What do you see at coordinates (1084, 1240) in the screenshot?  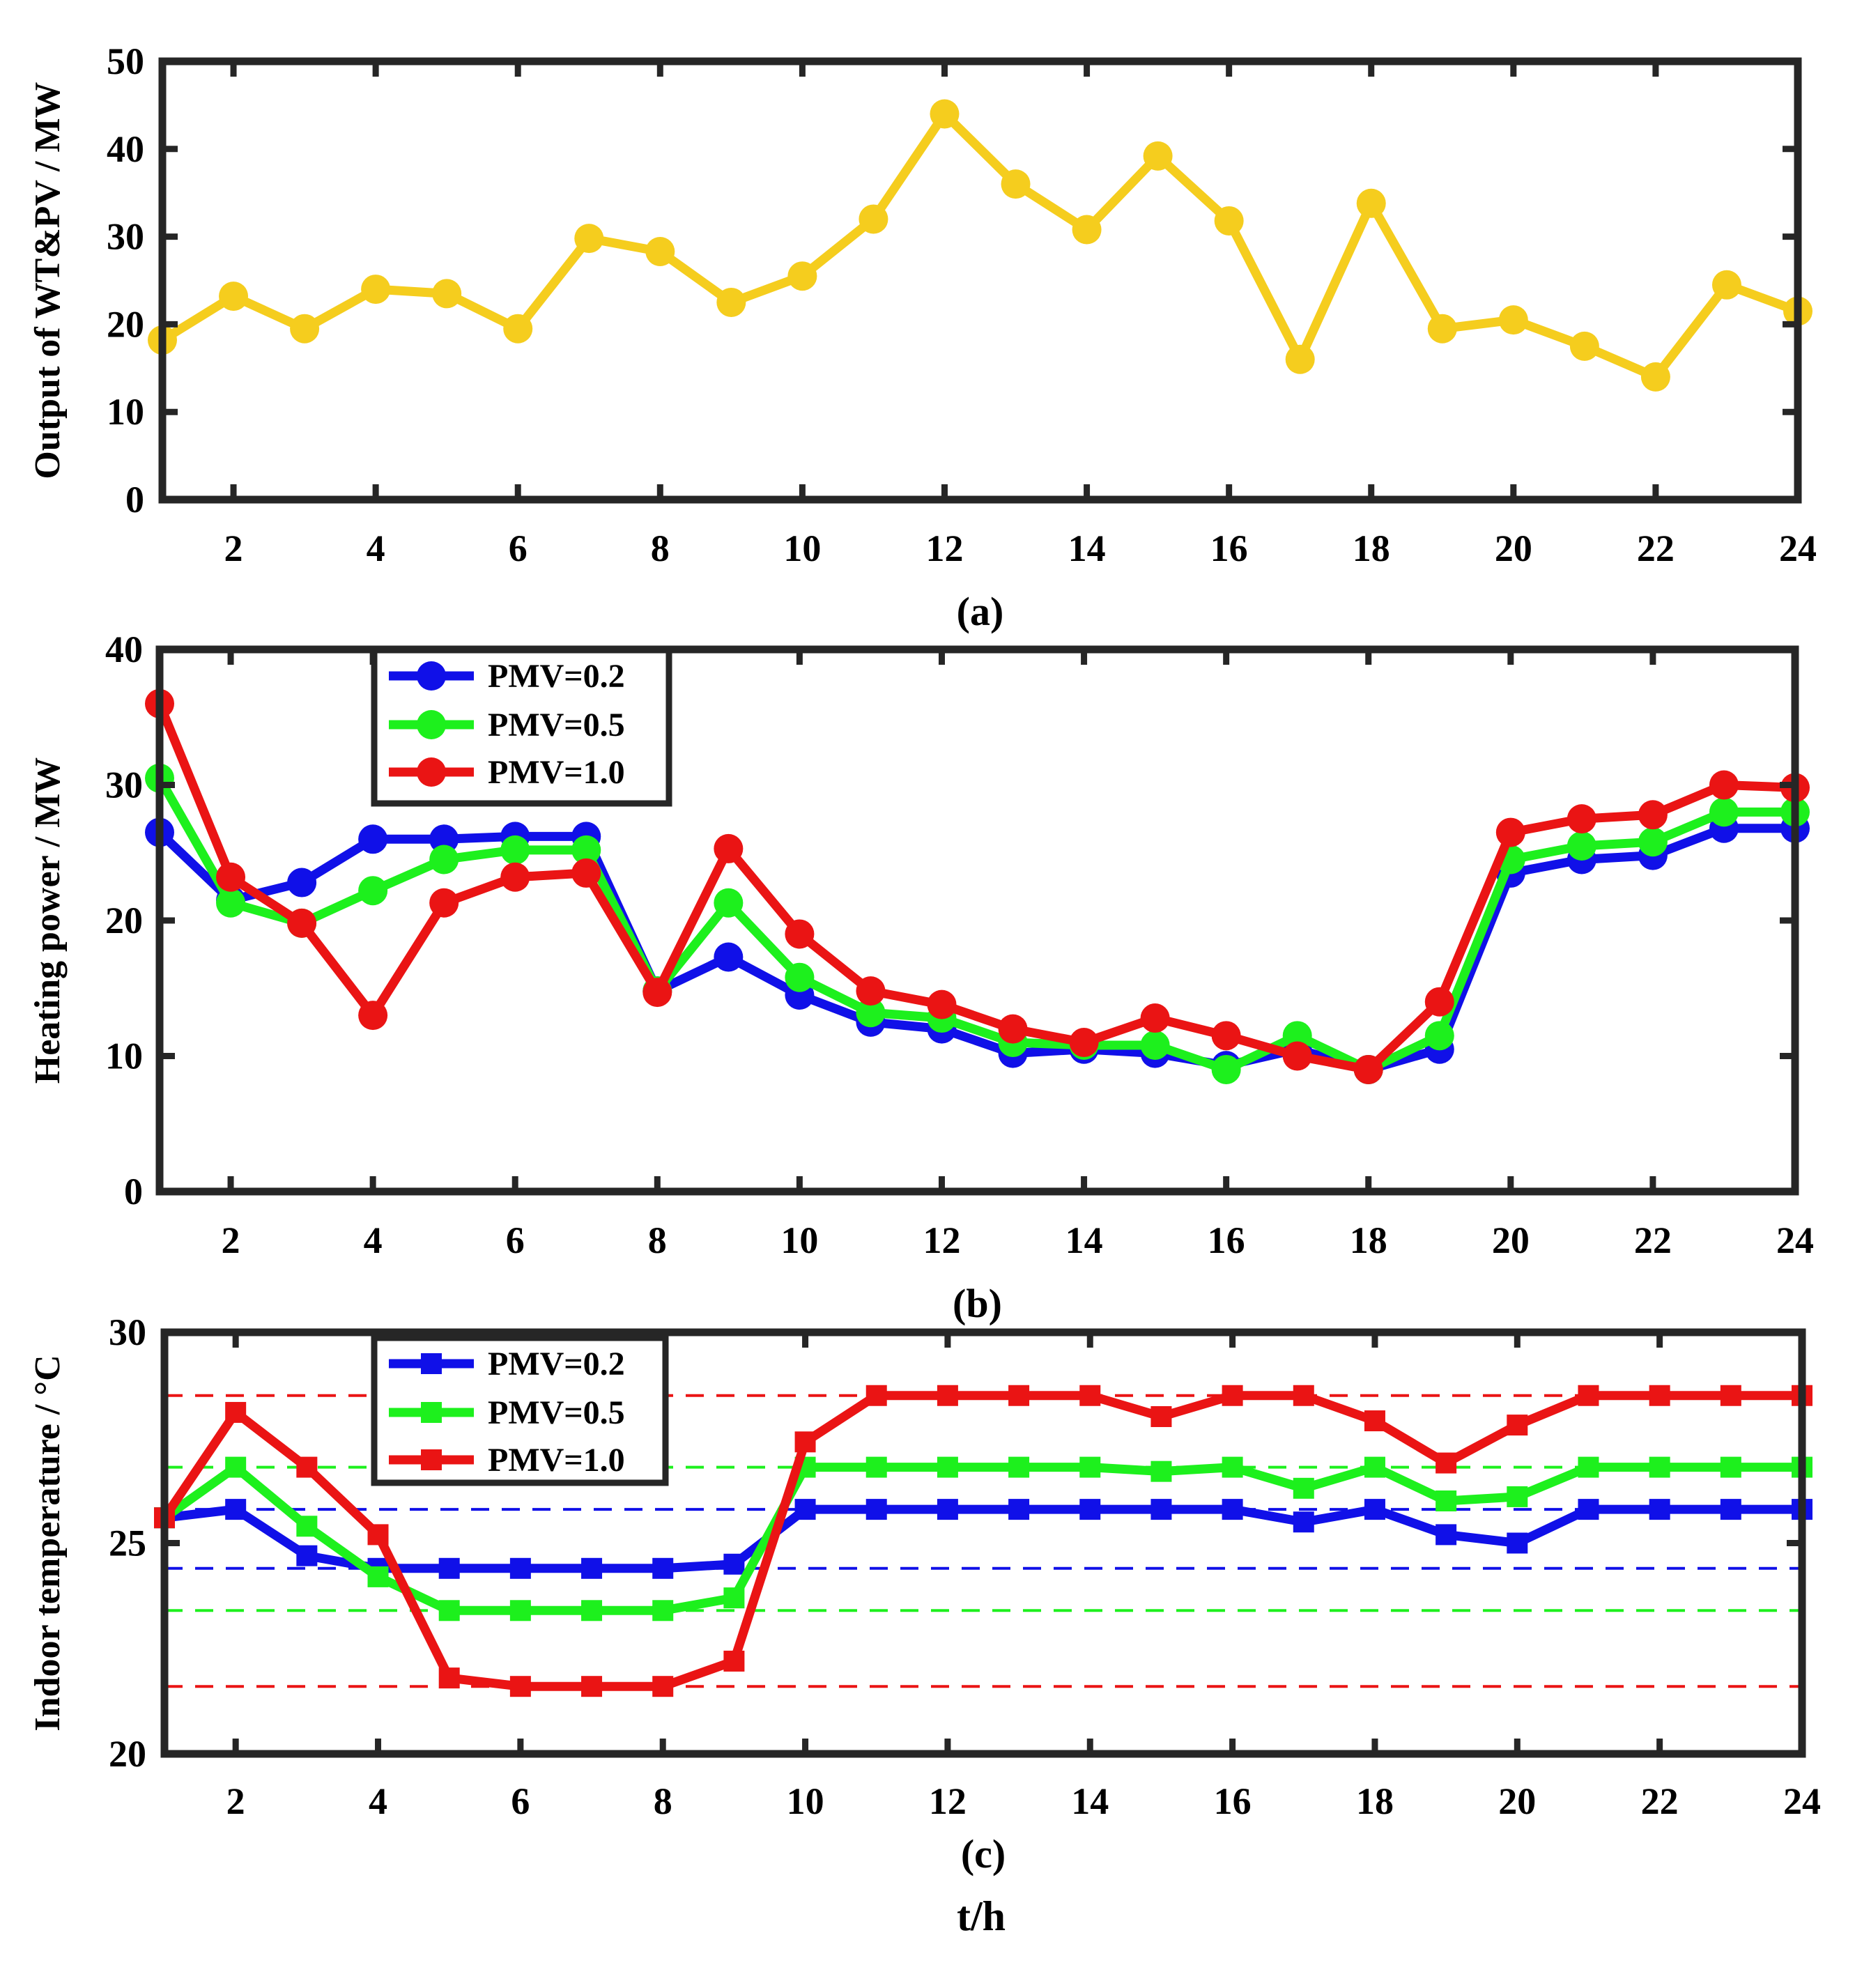 I see `x-tick-label: 14` at bounding box center [1084, 1240].